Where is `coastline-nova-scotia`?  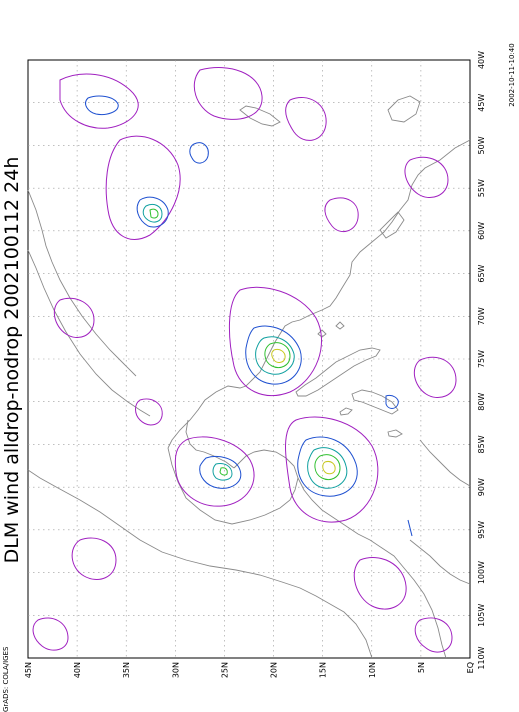 coastline-nova-scotia is located at coordinates (392, 225).